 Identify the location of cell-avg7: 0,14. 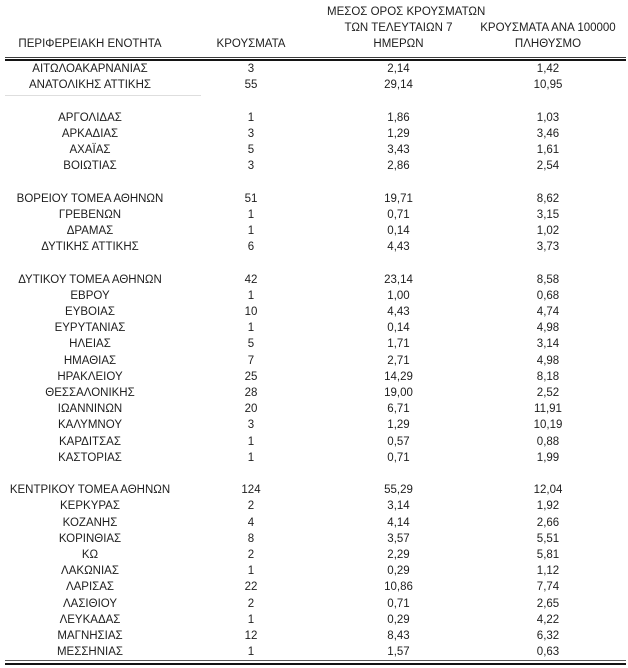
(398, 231).